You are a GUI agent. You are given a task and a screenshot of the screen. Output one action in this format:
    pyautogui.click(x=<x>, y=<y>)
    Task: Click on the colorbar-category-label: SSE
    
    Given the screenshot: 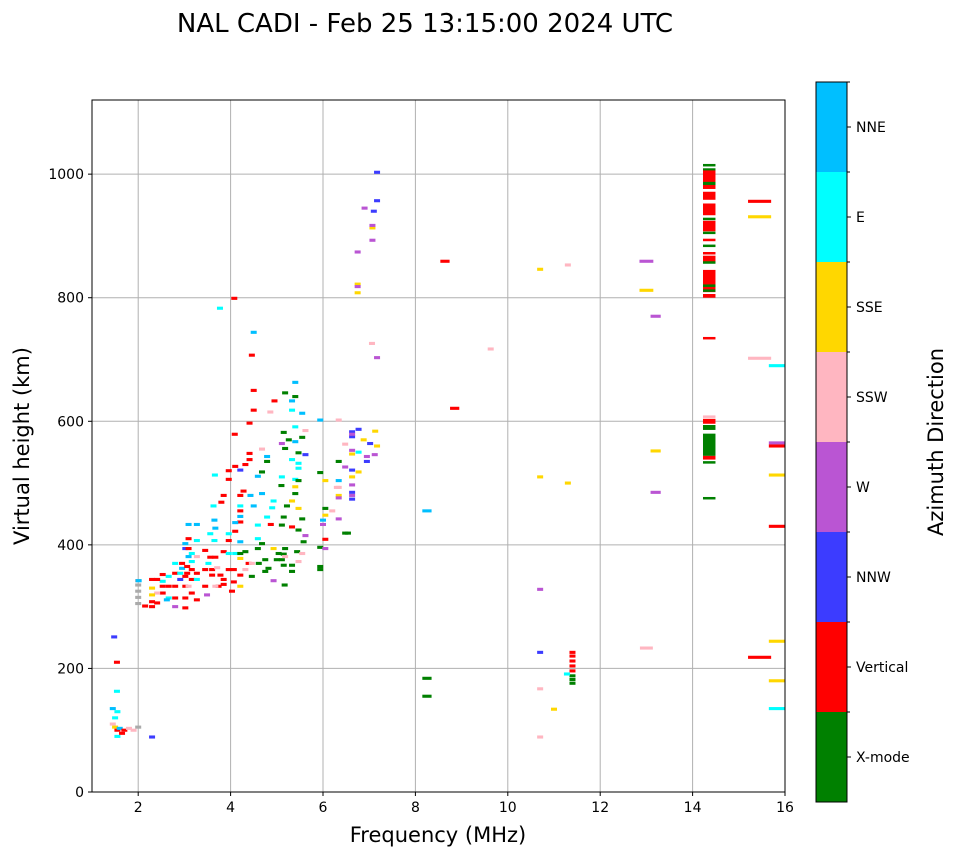 What is the action you would take?
    pyautogui.click(x=869, y=308)
    